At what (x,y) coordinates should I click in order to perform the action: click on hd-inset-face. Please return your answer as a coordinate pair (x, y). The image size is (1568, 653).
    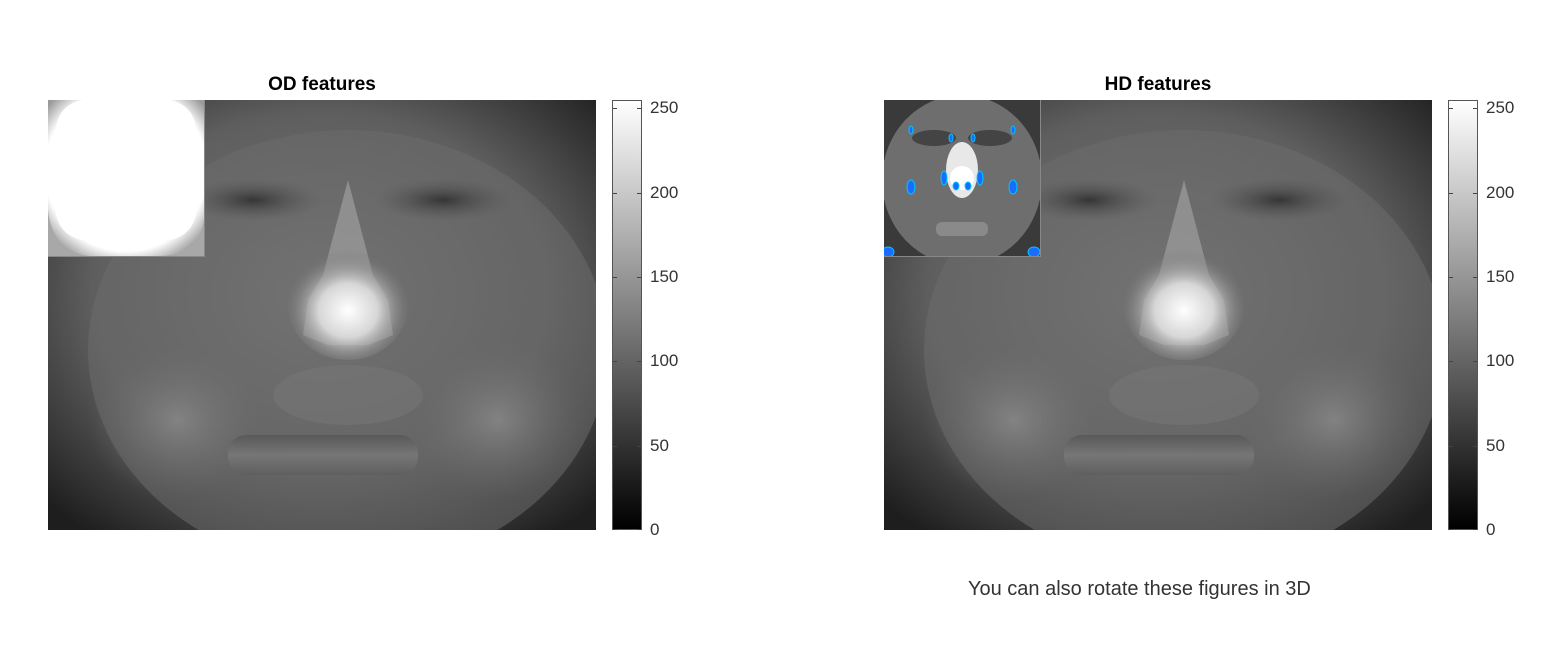
    Looking at the image, I should click on (962, 178).